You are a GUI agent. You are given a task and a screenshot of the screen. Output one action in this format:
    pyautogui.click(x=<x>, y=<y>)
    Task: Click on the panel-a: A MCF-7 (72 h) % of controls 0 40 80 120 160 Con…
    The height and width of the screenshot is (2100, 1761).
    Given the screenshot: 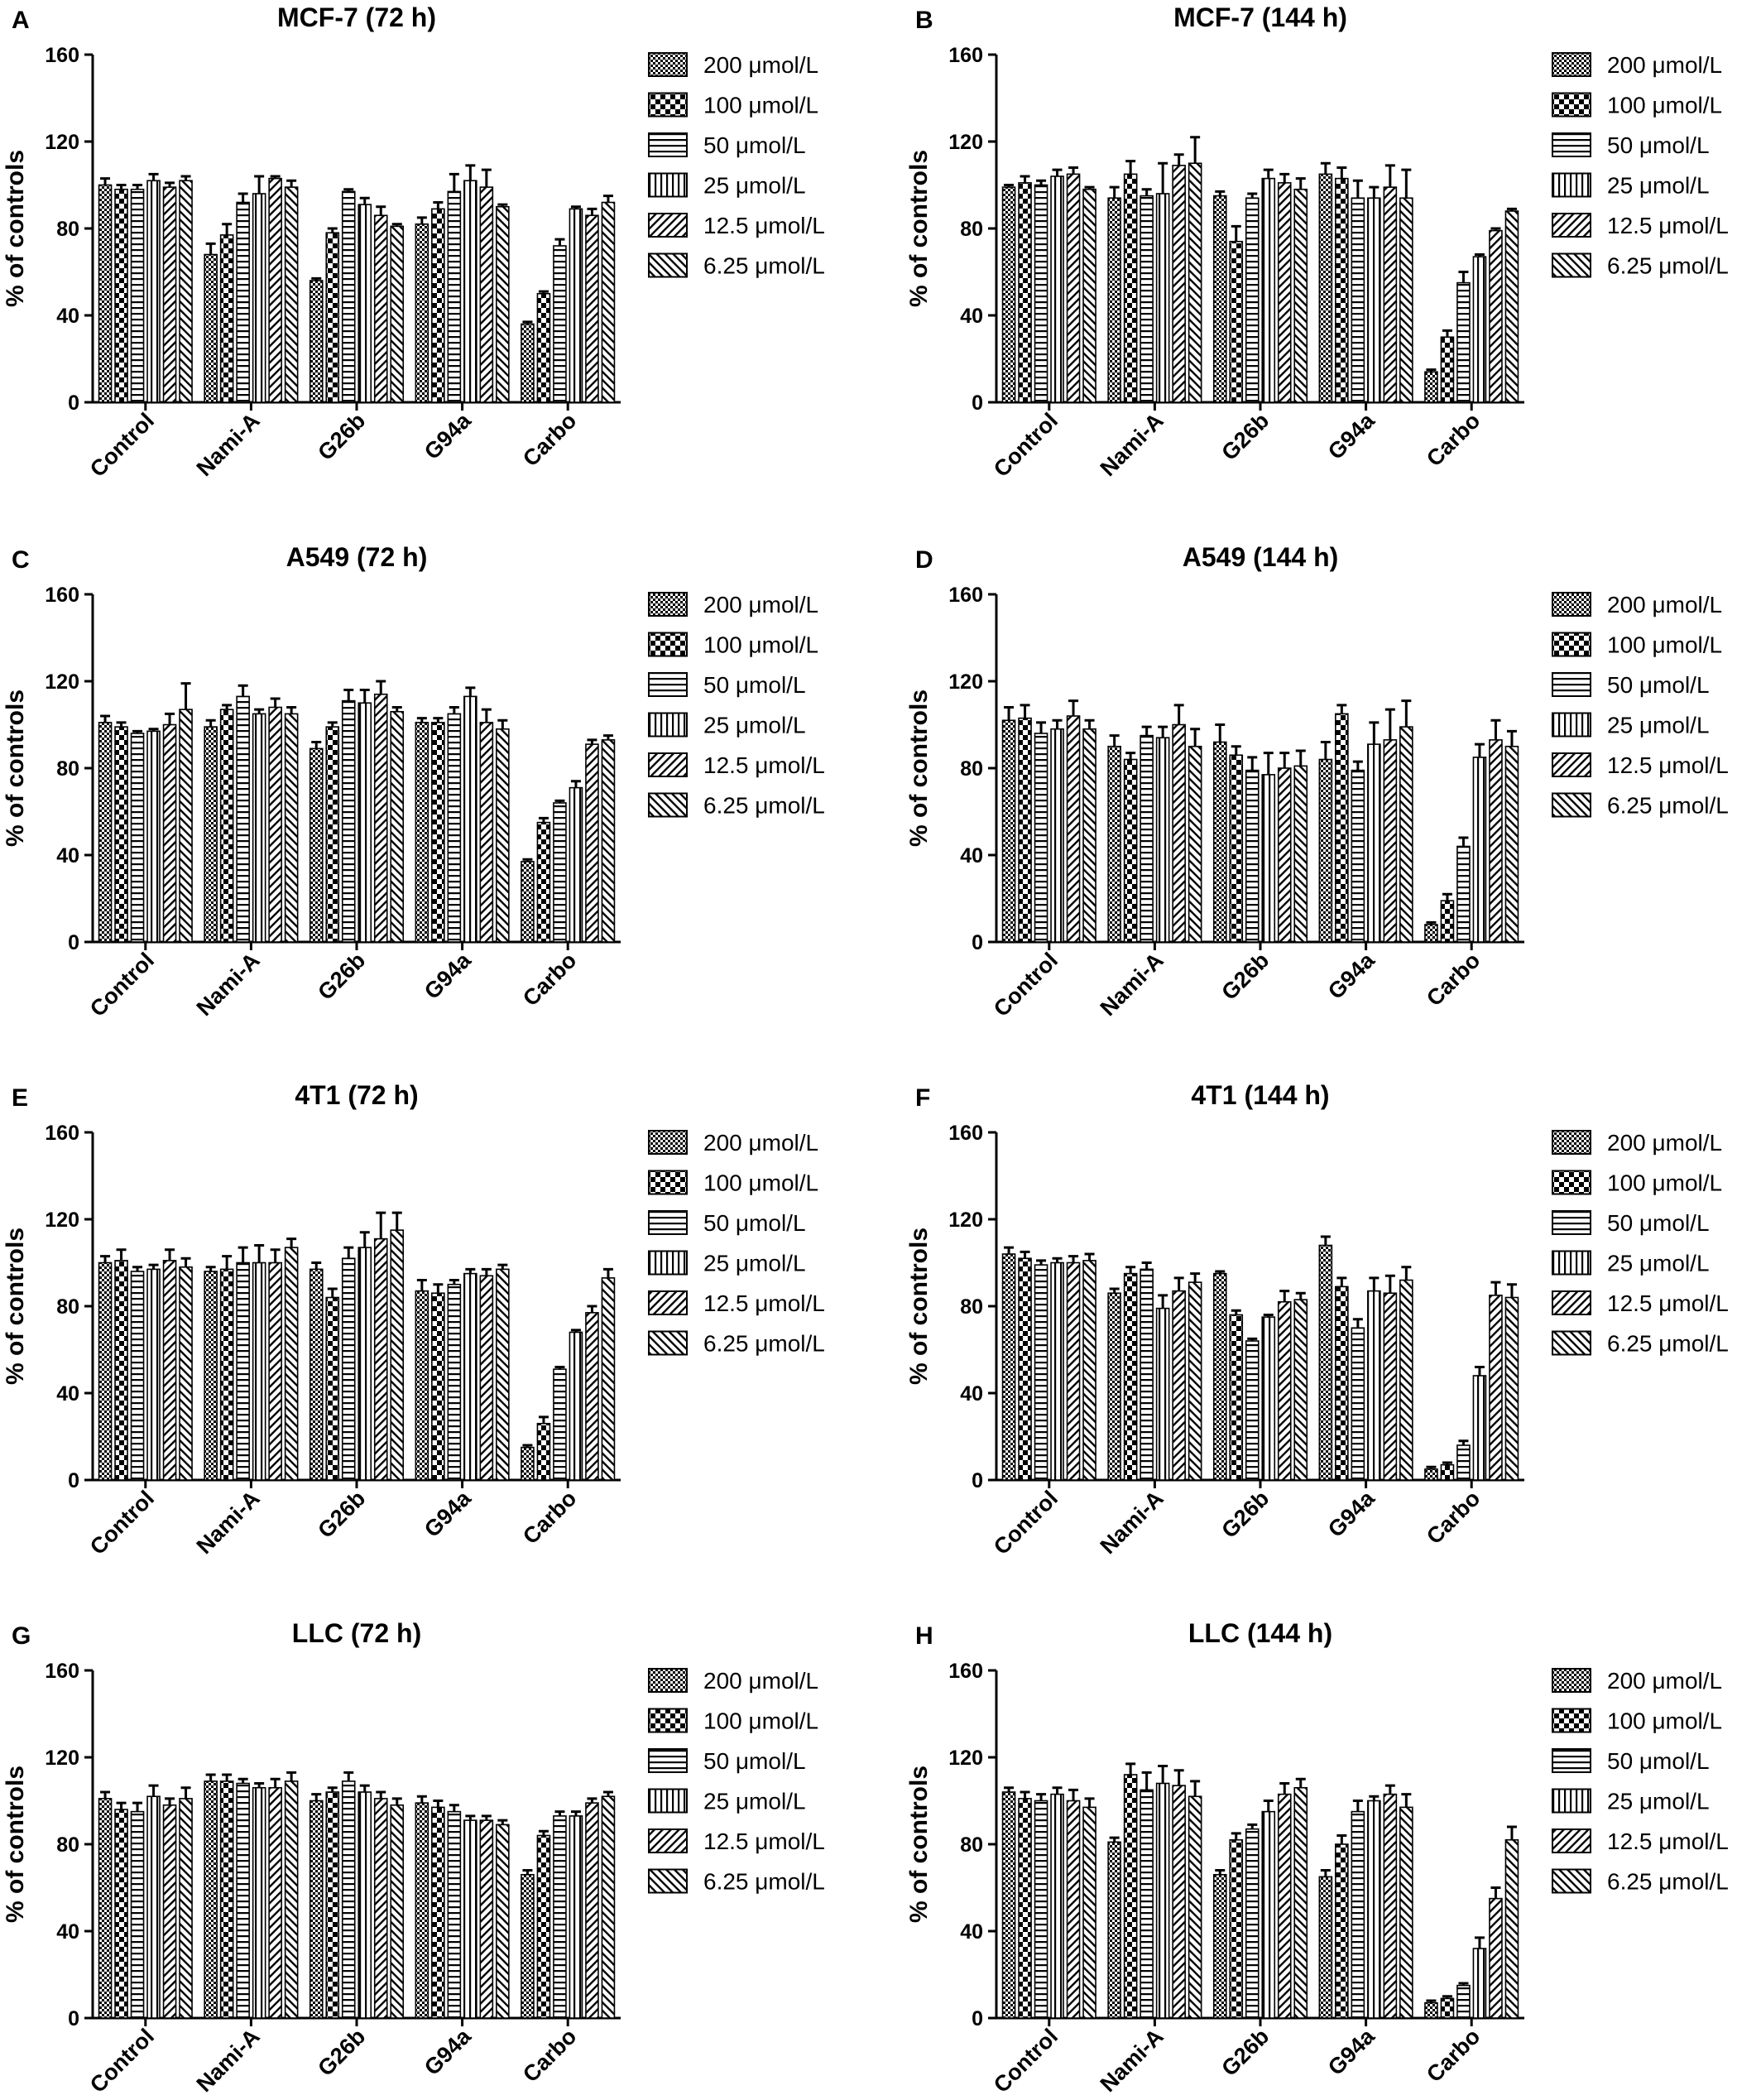 What is the action you would take?
    pyautogui.click(x=413, y=242)
    